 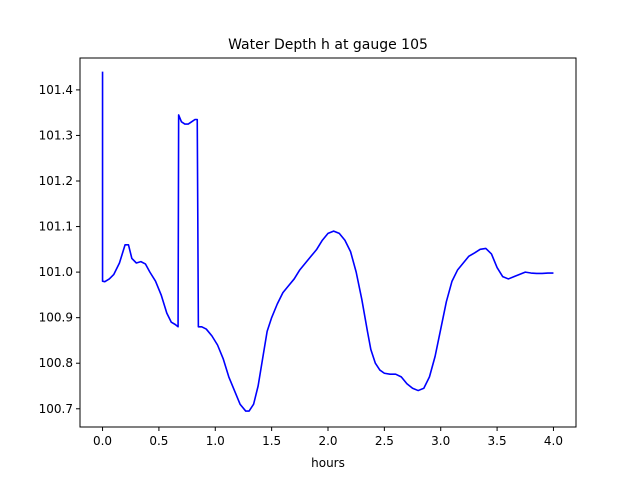 I want to click on x-tick-label: 0.5, so click(x=158, y=441).